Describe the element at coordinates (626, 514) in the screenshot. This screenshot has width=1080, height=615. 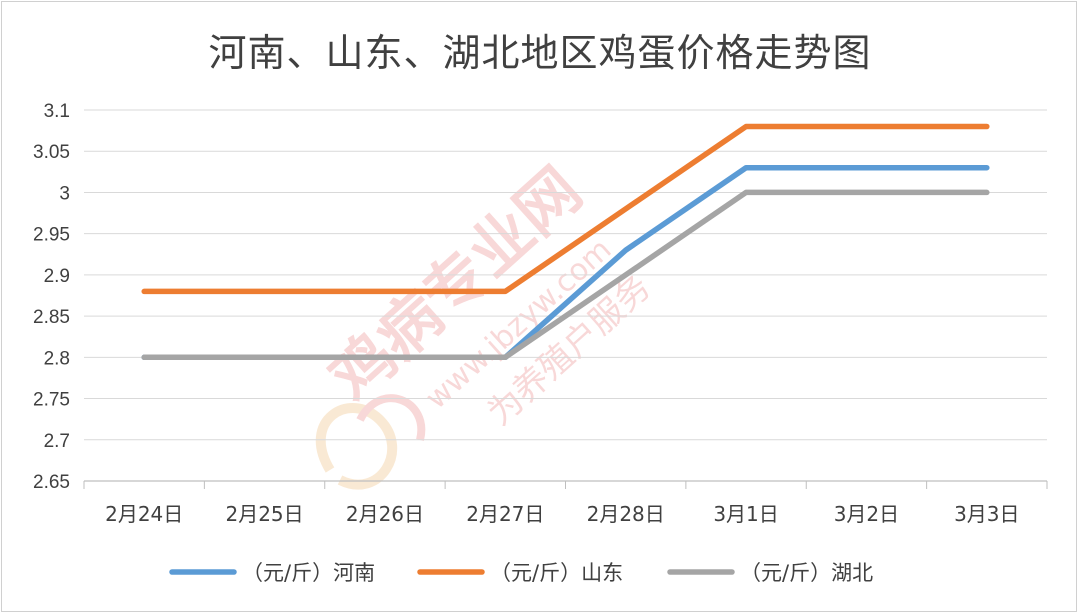
I see `x-tick-label: 2月28日` at that location.